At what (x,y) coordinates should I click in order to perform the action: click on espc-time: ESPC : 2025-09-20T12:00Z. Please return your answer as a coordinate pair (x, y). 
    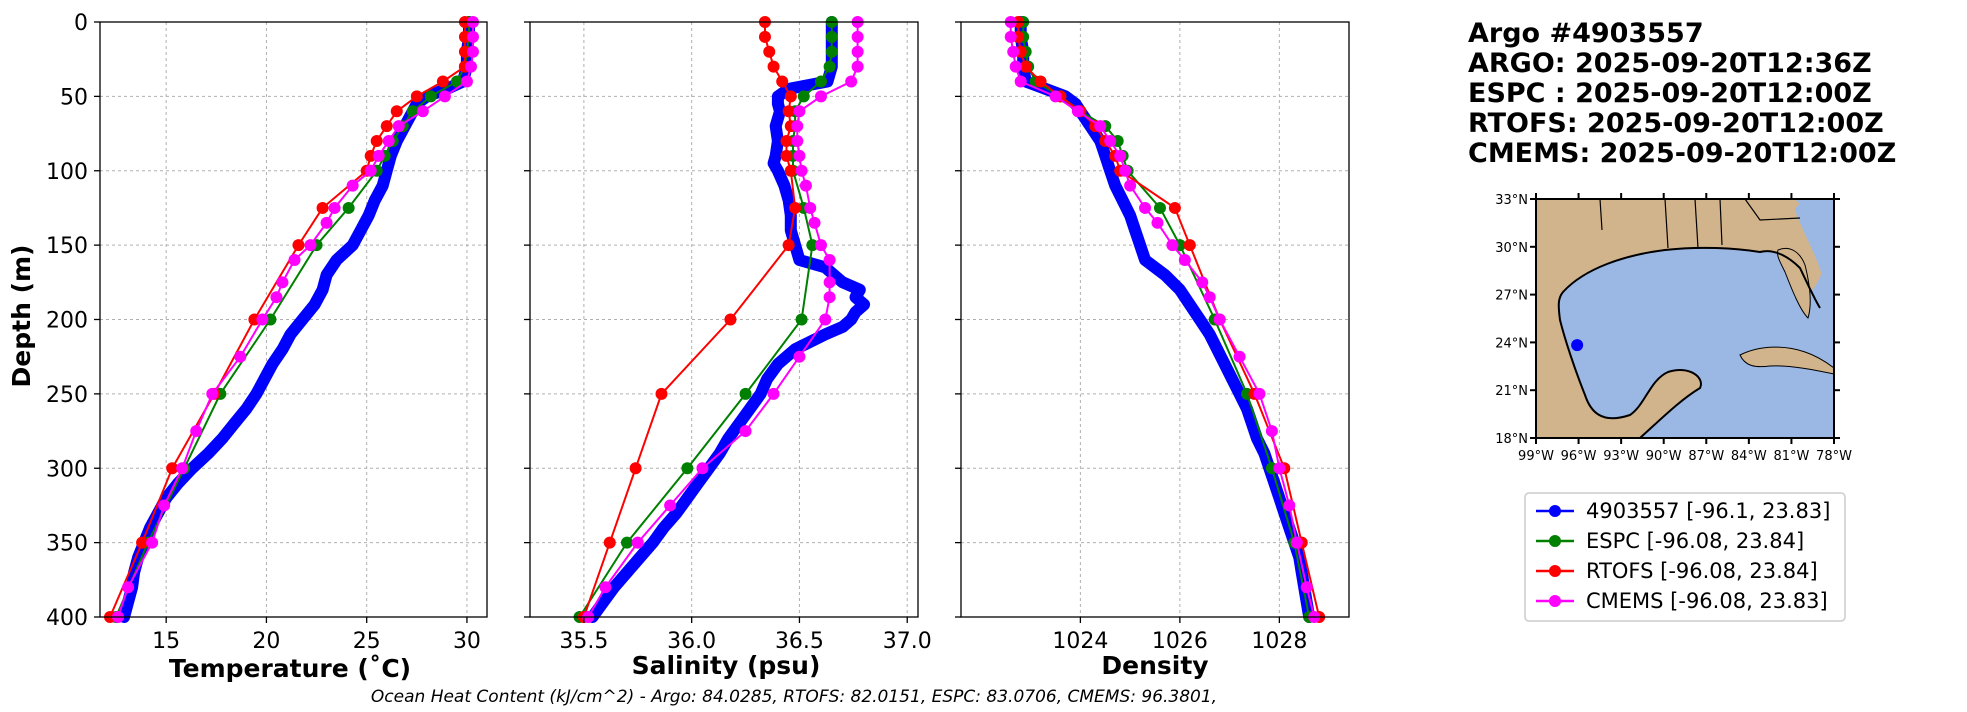
    Looking at the image, I should click on (1670, 93).